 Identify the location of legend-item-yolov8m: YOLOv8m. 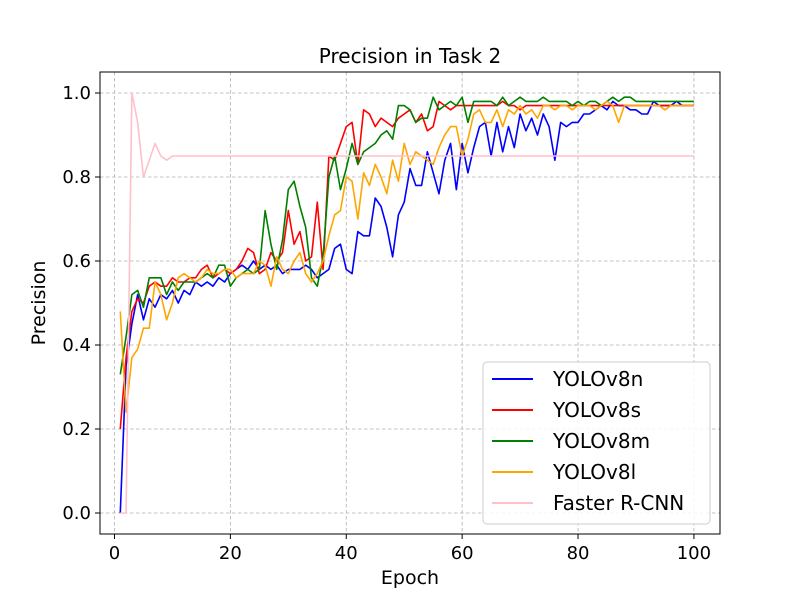
(571, 441).